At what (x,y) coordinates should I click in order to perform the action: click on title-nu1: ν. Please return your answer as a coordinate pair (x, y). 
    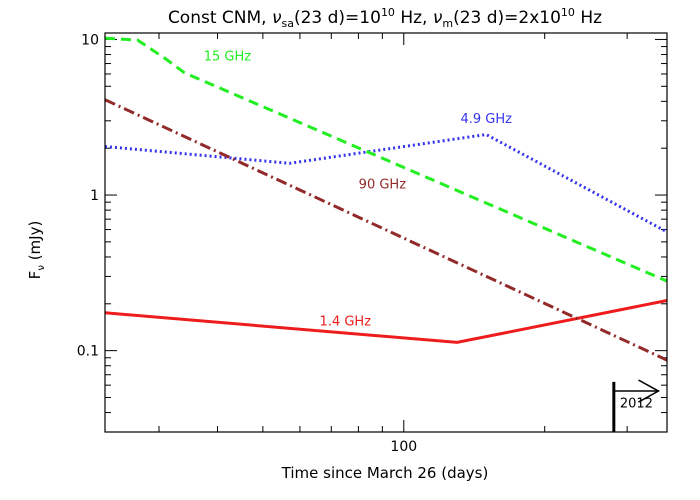
    Looking at the image, I should click on (277, 18).